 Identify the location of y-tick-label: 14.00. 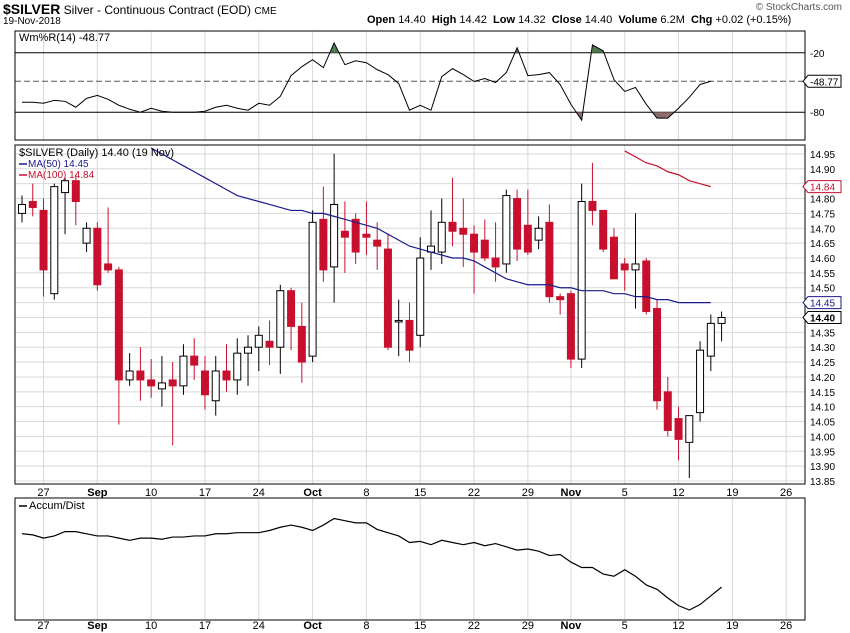
(822, 437).